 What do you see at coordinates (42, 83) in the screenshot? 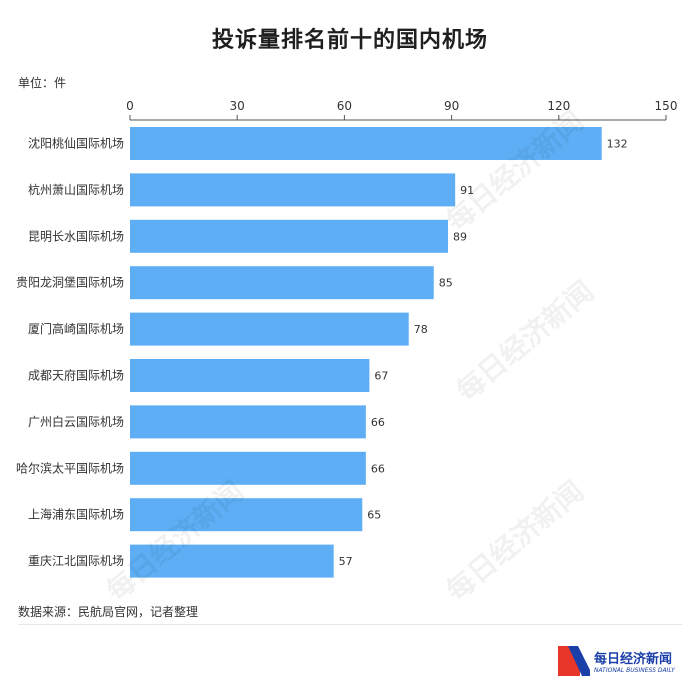
I see `unit-label: 单位：件` at bounding box center [42, 83].